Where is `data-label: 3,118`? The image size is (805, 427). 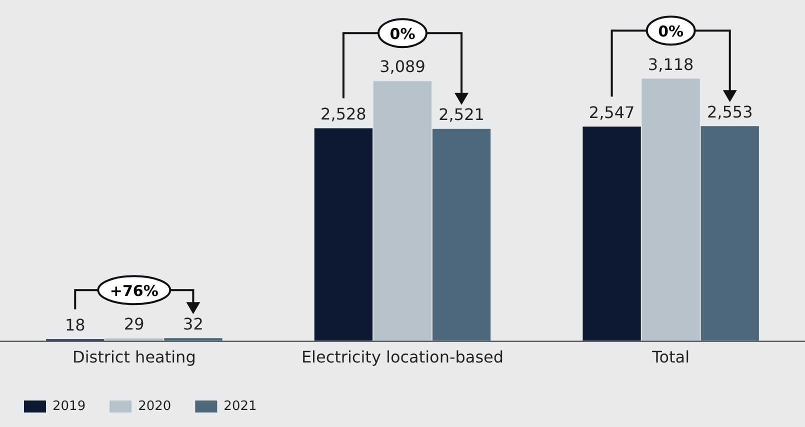
data-label: 3,118 is located at coordinates (671, 64).